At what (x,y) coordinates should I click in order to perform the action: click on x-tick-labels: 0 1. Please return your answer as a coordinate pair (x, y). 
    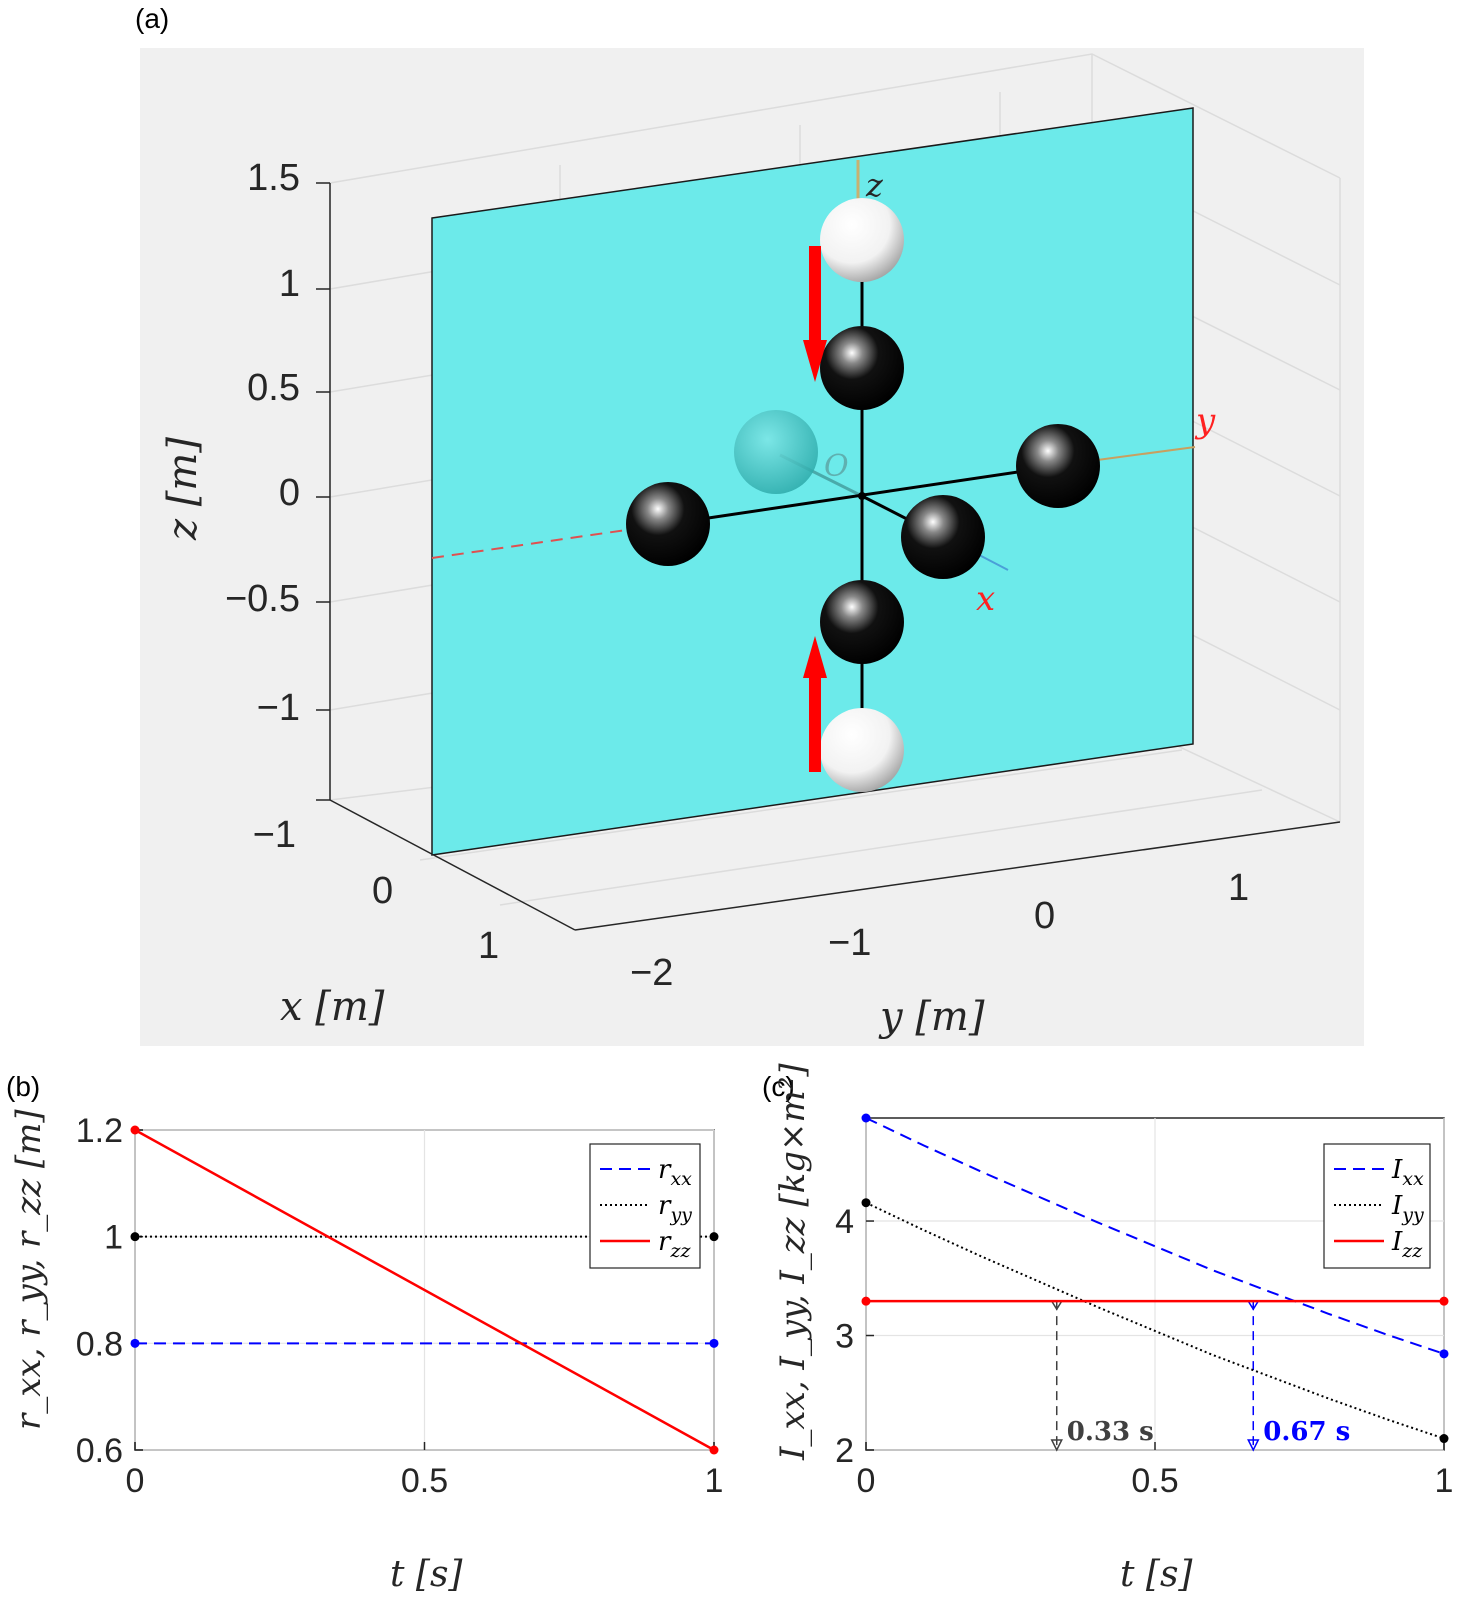
    Looking at the image, I should click on (435, 918).